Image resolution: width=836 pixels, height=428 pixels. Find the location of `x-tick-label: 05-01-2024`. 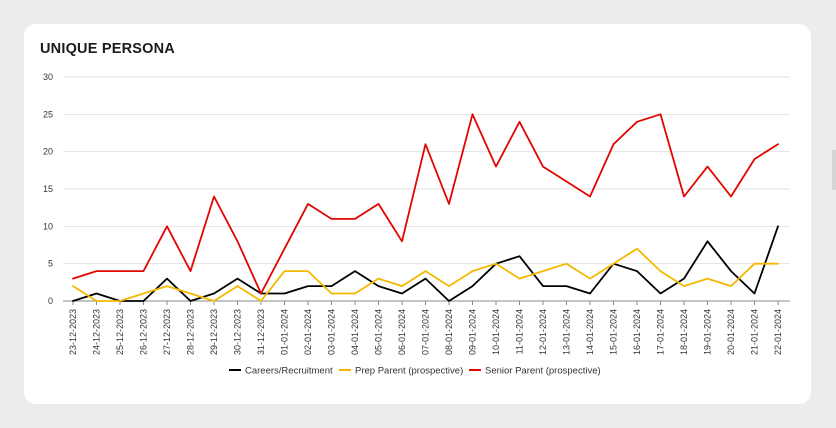

x-tick-label: 05-01-2024 is located at coordinates (379, 332).